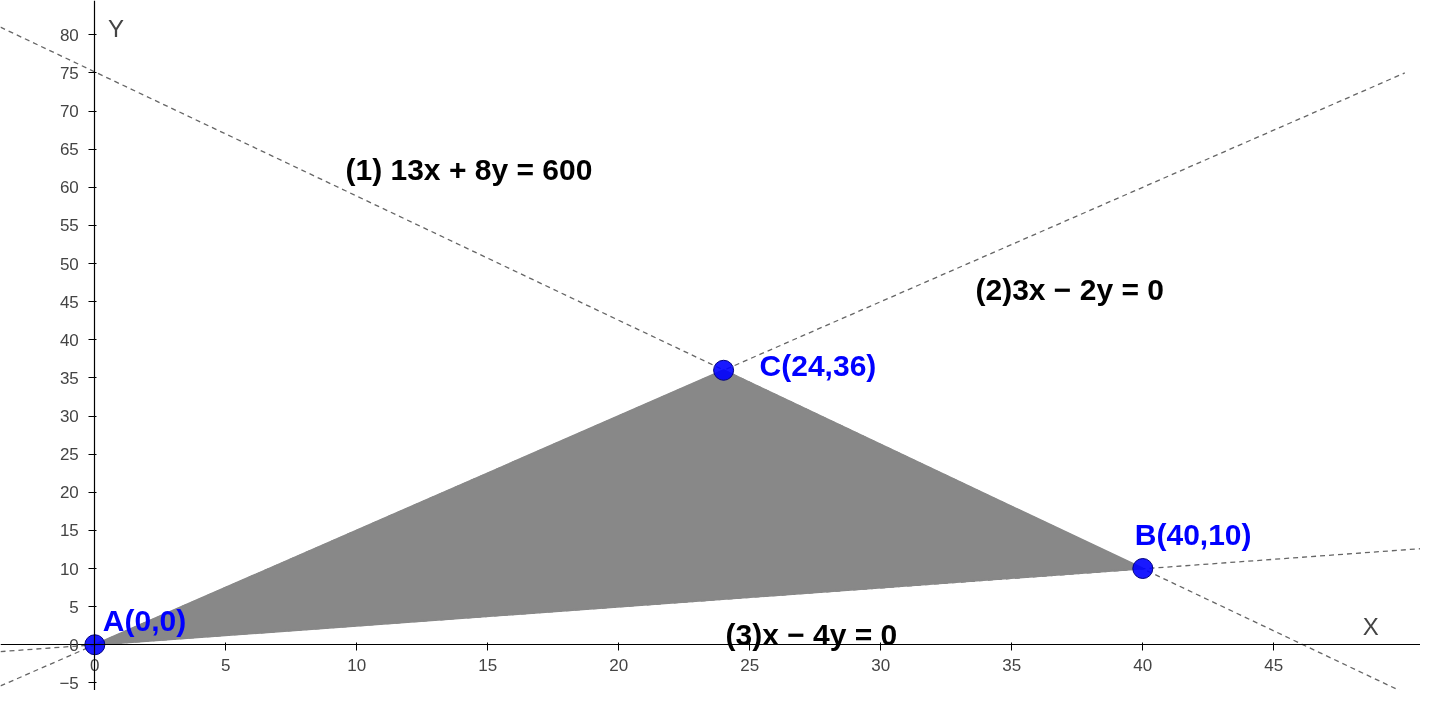  What do you see at coordinates (357, 665) in the screenshot?
I see `x-tick-label: 10` at bounding box center [357, 665].